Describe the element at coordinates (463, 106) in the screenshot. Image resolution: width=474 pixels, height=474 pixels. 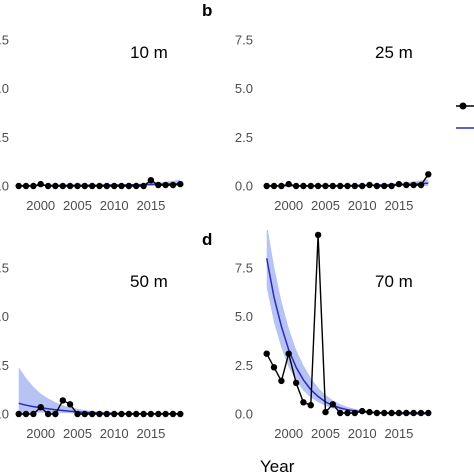
I see `legend-observed-point` at that location.